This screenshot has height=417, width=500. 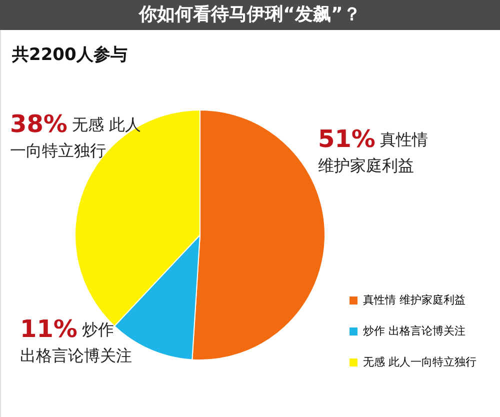 I want to click on legend-label: 真性情 维护家庭利益, so click(x=414, y=300).